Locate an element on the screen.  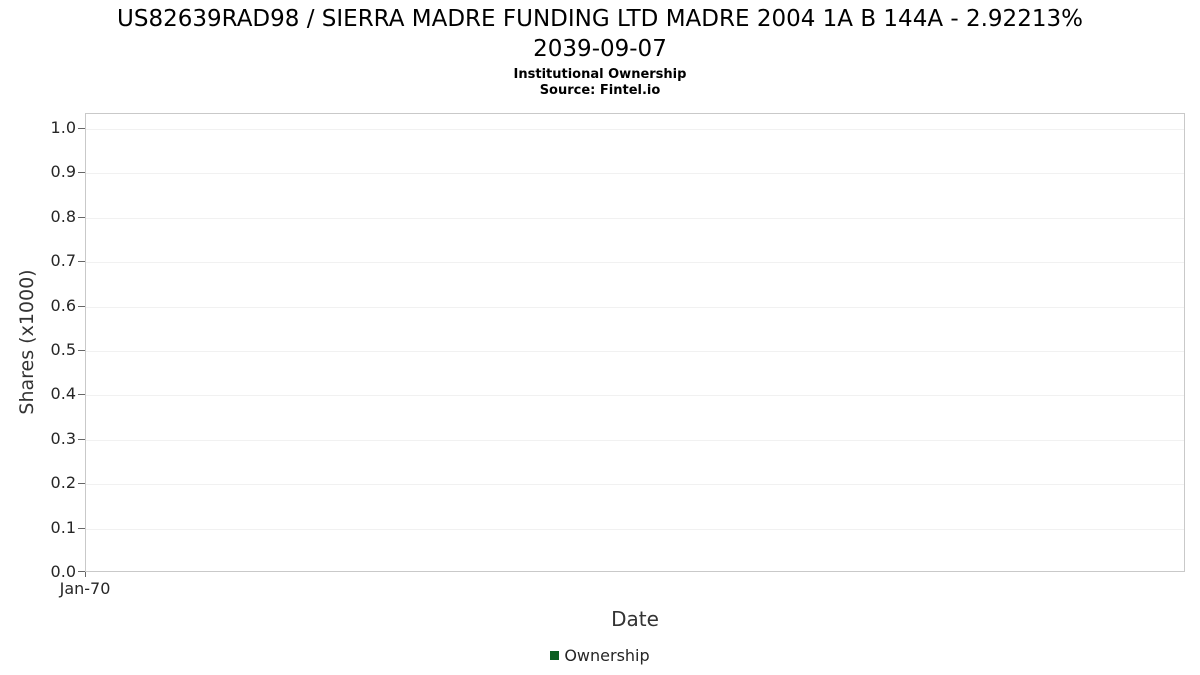
chart-title-line2: 2039-09-07 is located at coordinates (600, 49).